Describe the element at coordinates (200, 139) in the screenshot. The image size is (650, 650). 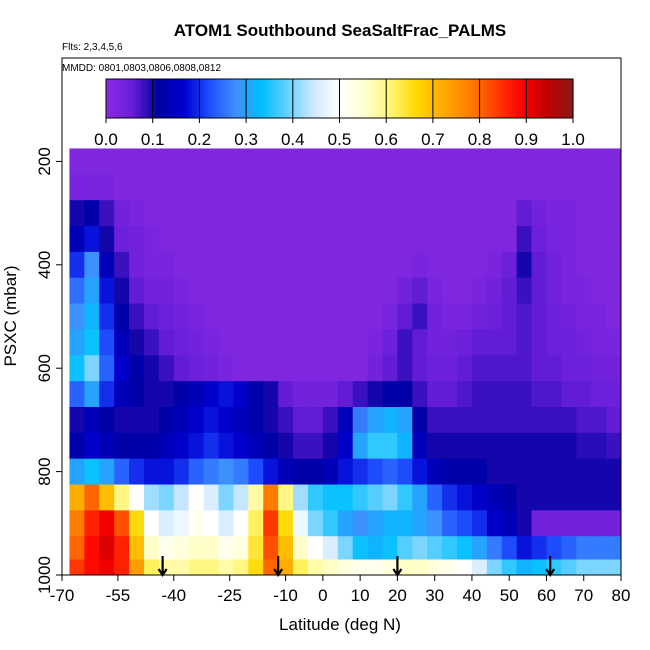
I see `colorbar-tick-label: 0.2` at that location.